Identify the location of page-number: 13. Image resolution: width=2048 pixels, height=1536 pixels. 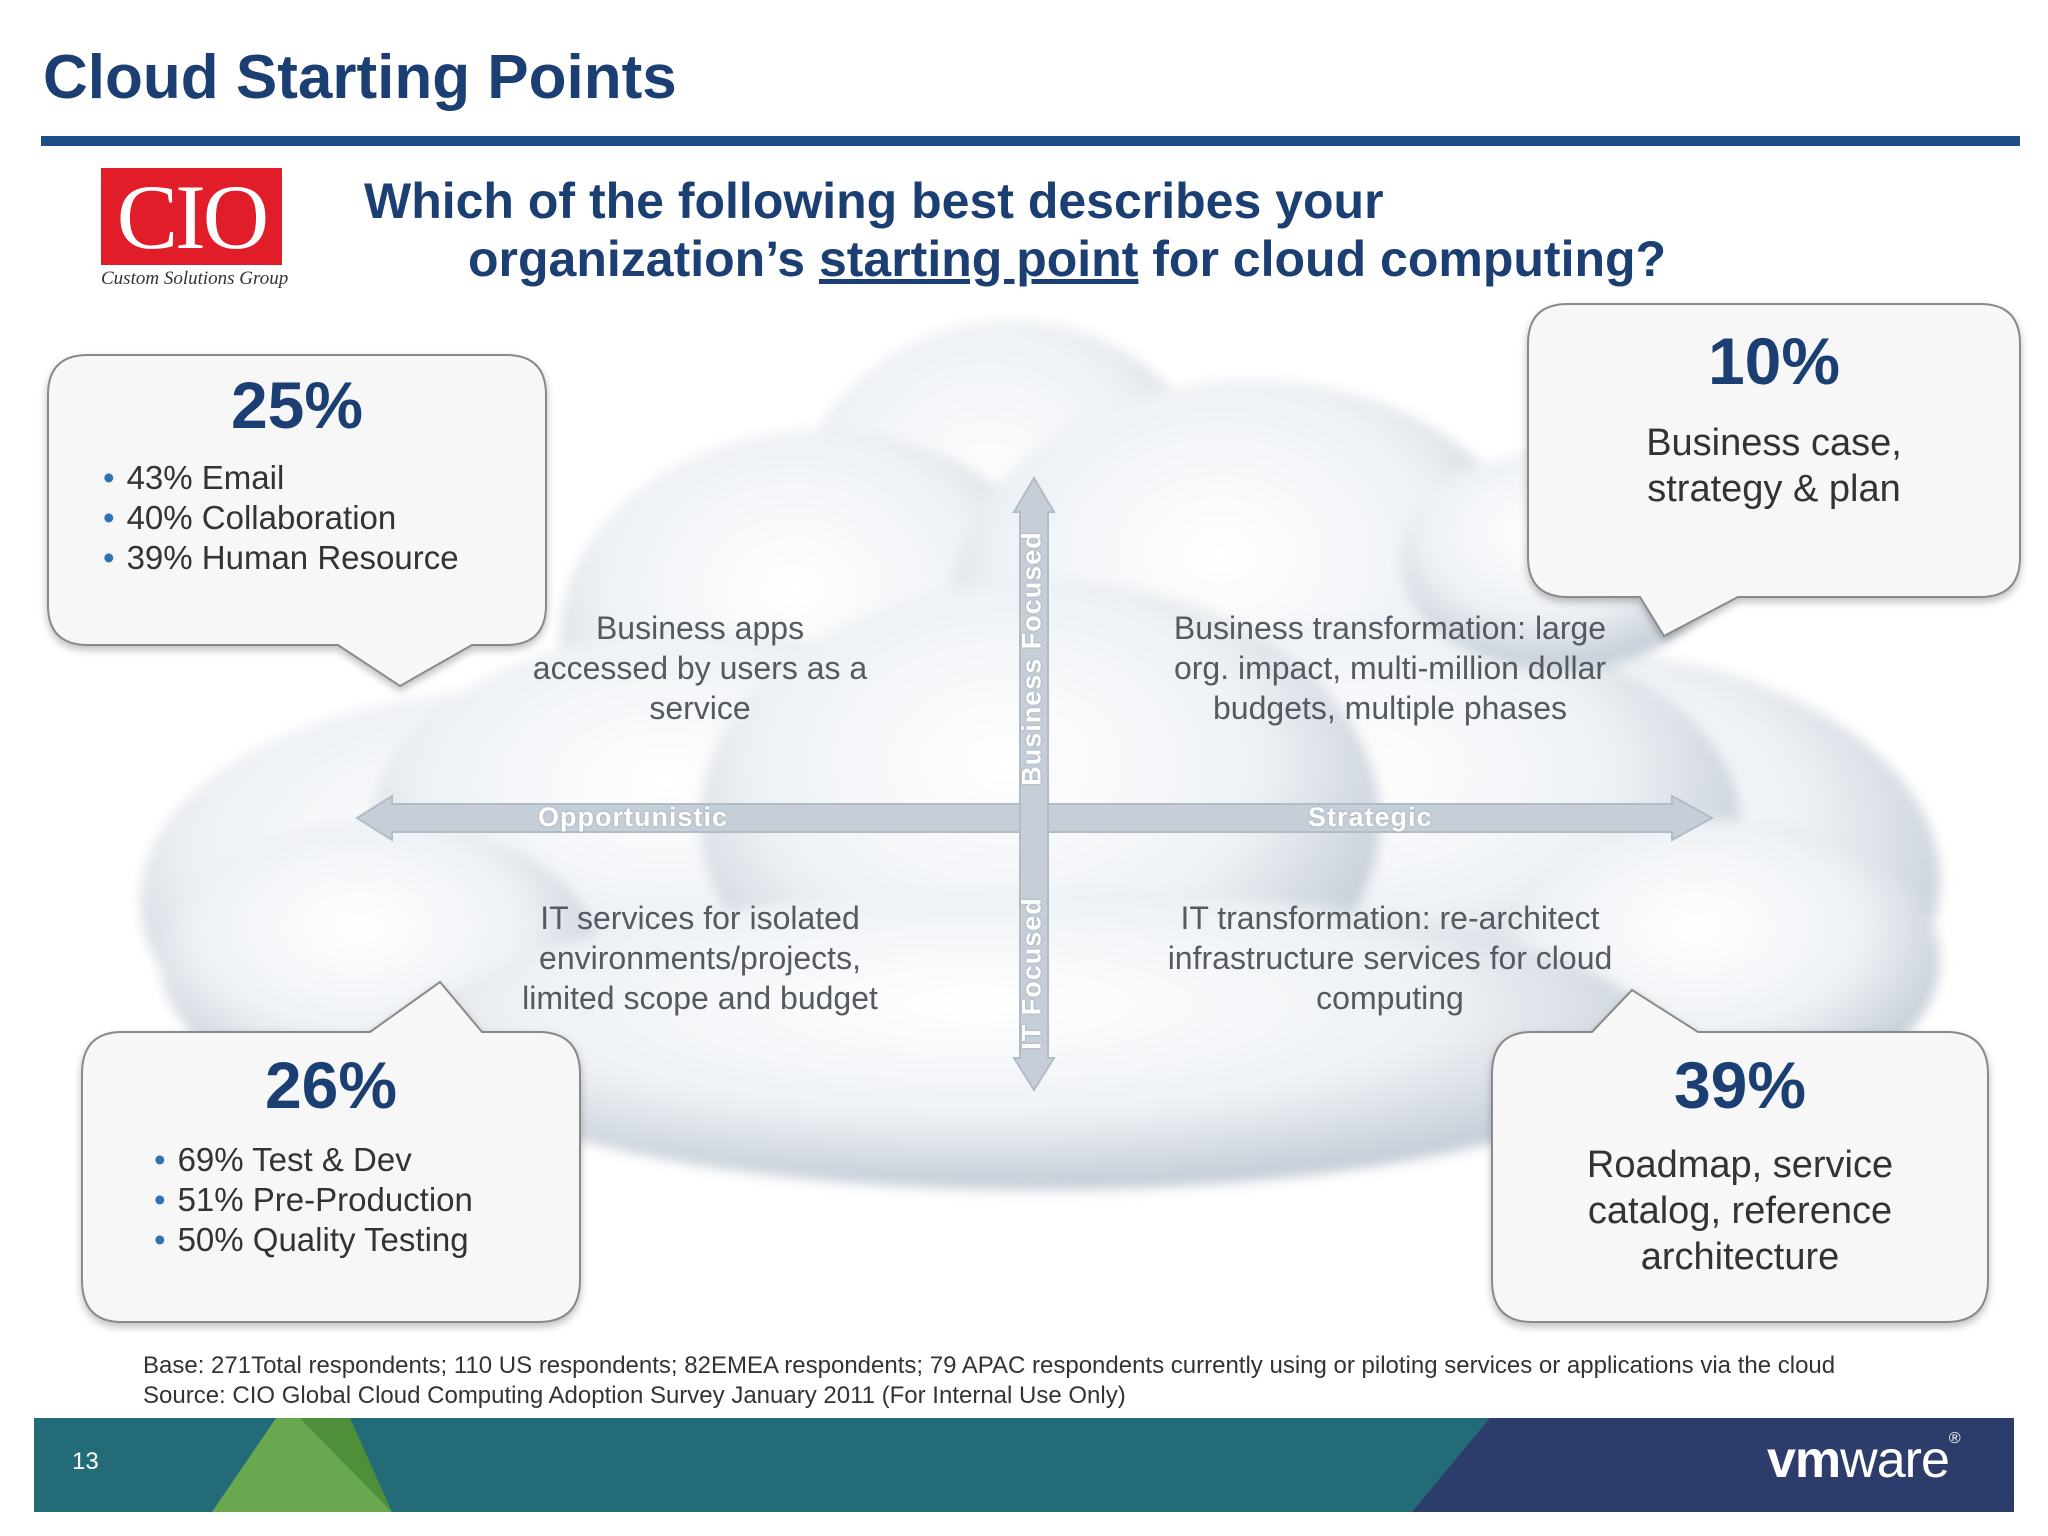
(85, 1461).